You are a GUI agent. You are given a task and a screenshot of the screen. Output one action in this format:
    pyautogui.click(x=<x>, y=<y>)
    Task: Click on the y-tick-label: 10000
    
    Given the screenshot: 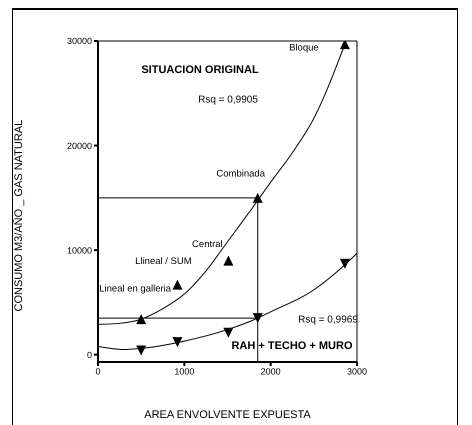 What is the action you would take?
    pyautogui.click(x=79, y=250)
    